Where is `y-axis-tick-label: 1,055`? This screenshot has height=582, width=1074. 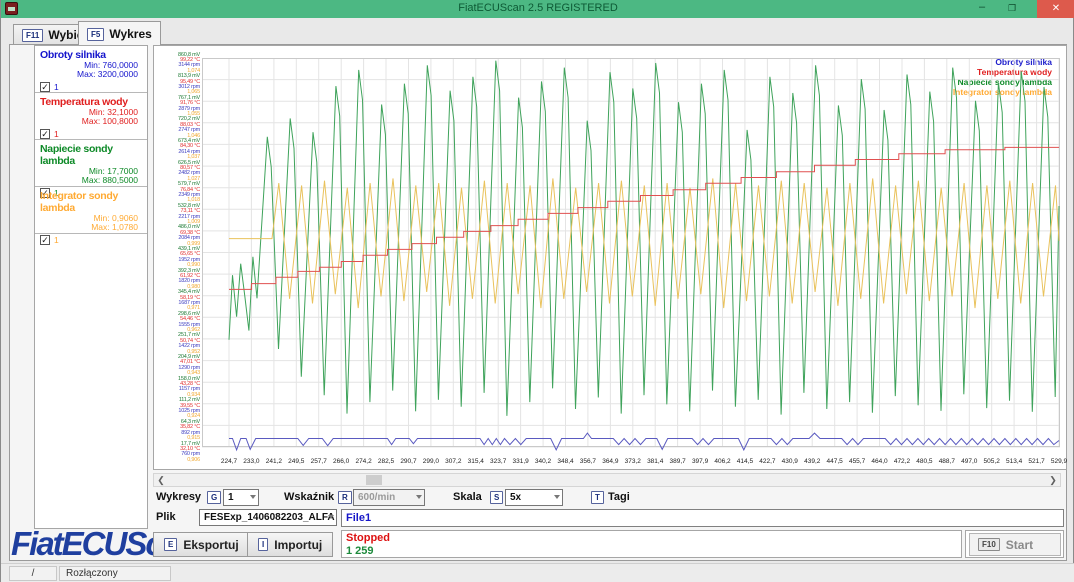
y-axis-tick-label: 1,055 is located at coordinates (193, 113).